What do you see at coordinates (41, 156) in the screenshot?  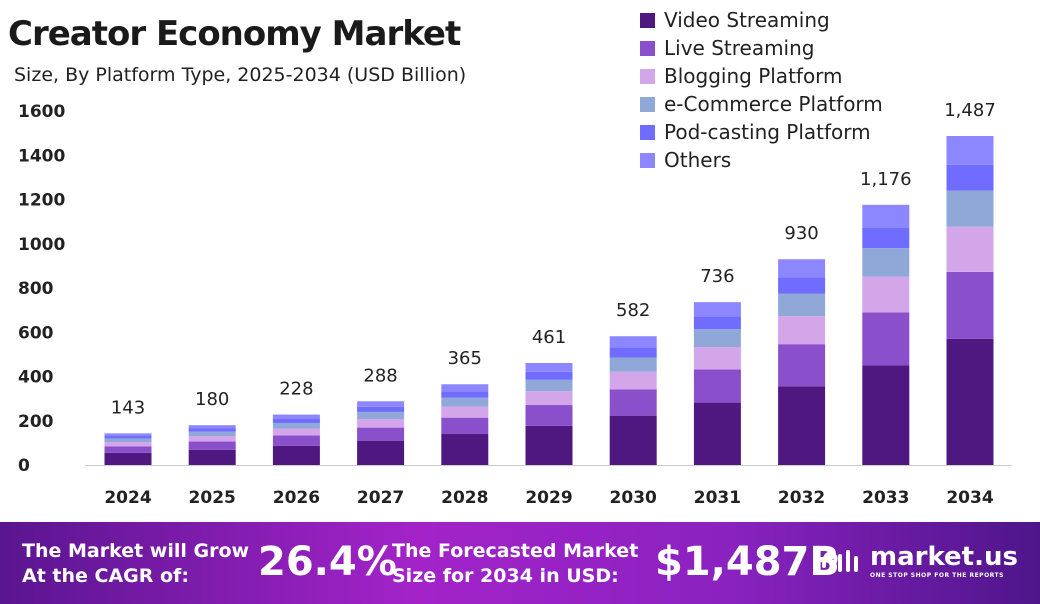 I see `y-tick-label: 1400` at bounding box center [41, 156].